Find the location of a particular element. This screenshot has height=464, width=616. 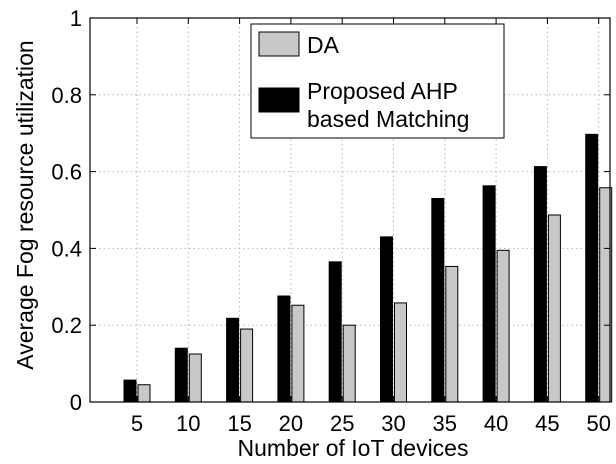

x-axis-tick-labels: 5 10 15 20 25 30 35 40 45 50 is located at coordinates (371, 423).